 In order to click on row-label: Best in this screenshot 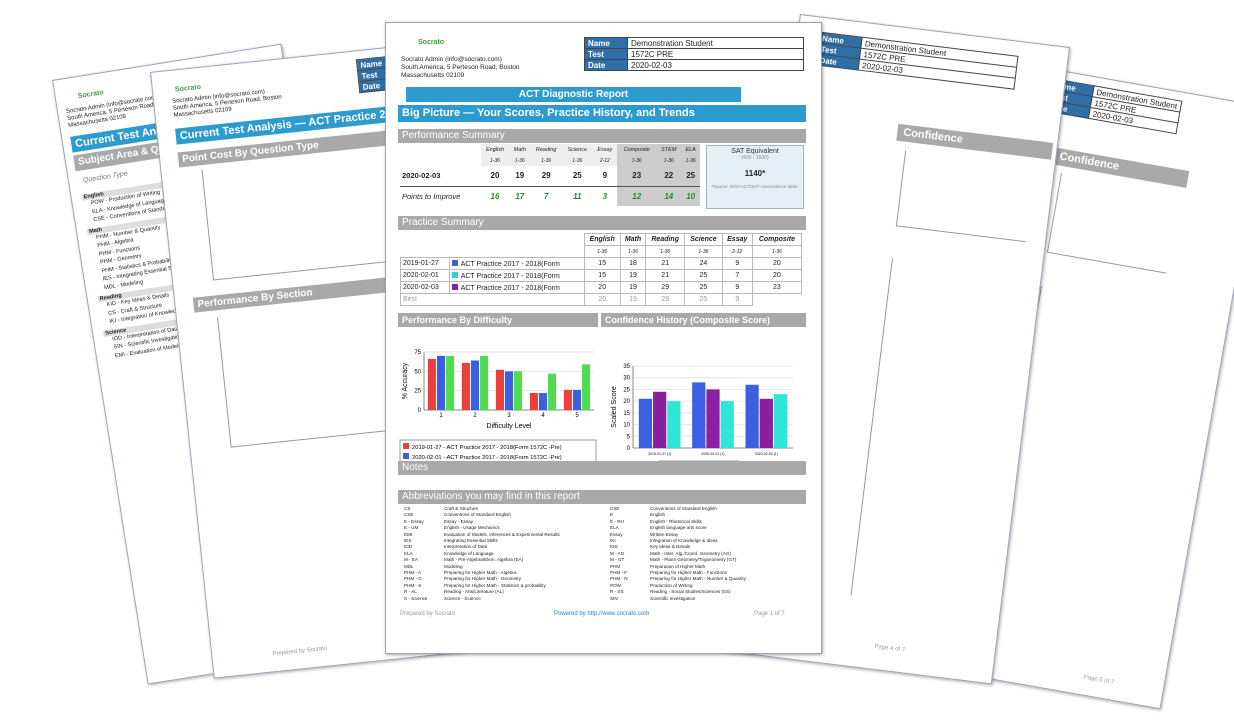, I will do `click(492, 299)`.